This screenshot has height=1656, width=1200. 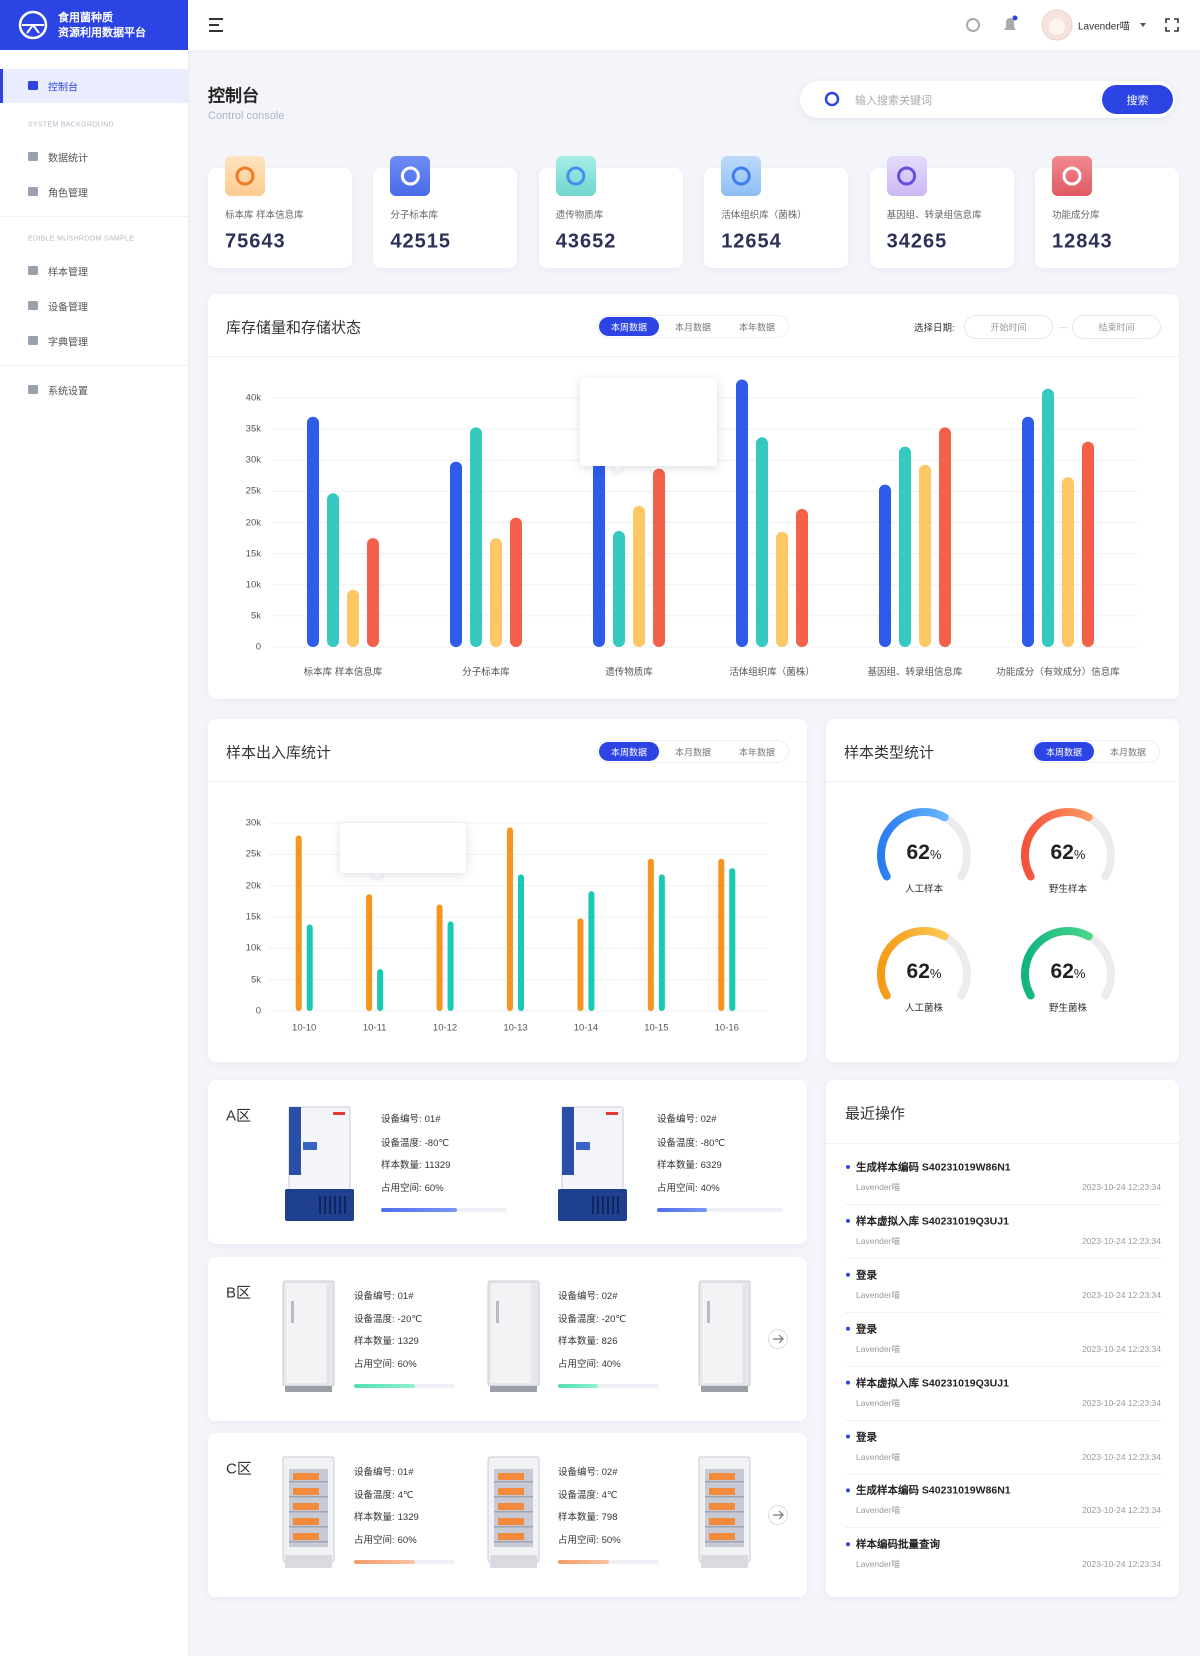 What do you see at coordinates (726, 1028) in the screenshot?
I see `x-tick-label: 10-16` at bounding box center [726, 1028].